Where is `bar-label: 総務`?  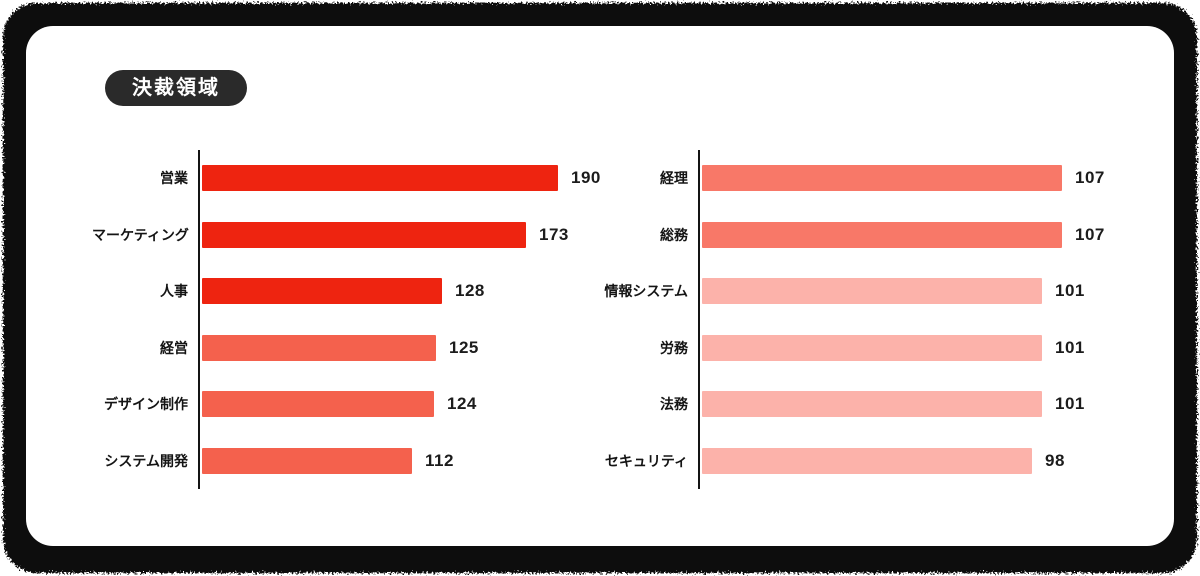
bar-label: 総務 is located at coordinates (674, 234).